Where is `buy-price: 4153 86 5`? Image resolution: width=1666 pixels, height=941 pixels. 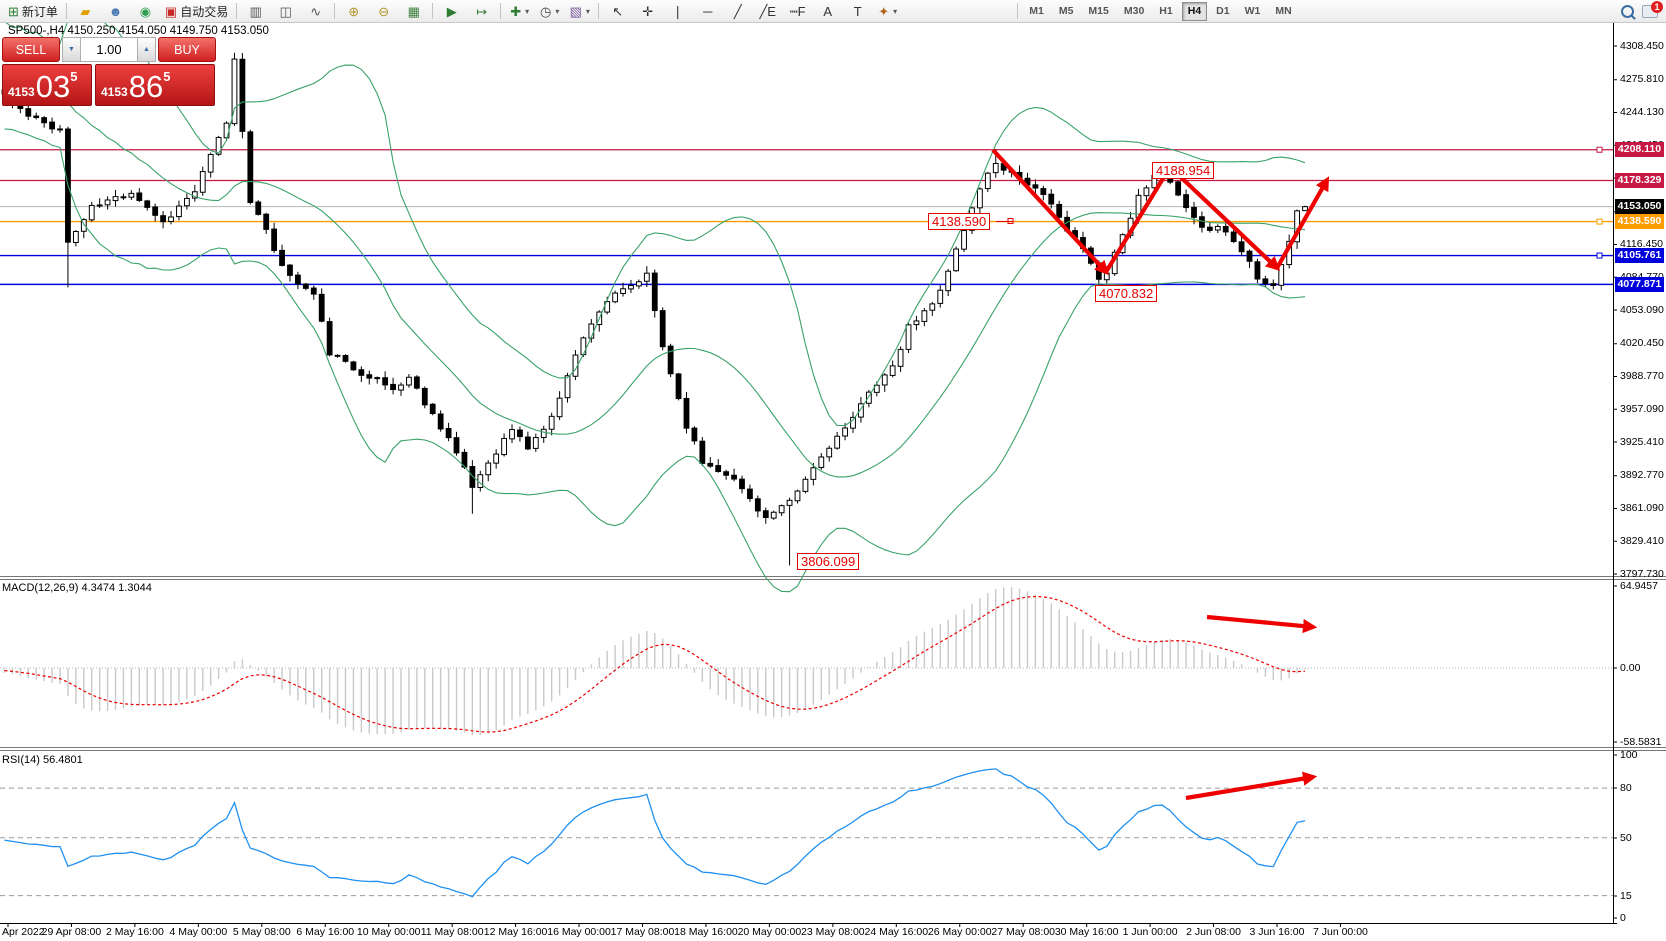 buy-price: 4153 86 5 is located at coordinates (155, 85).